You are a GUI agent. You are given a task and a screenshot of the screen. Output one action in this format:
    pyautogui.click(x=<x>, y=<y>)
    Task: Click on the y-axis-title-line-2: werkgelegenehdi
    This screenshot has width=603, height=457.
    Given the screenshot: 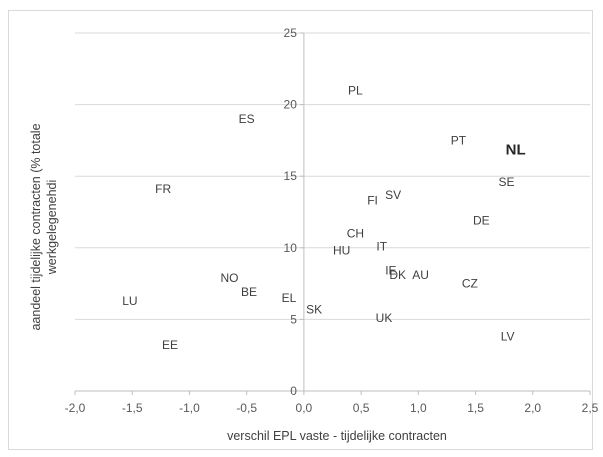 What is the action you would take?
    pyautogui.click(x=52, y=228)
    